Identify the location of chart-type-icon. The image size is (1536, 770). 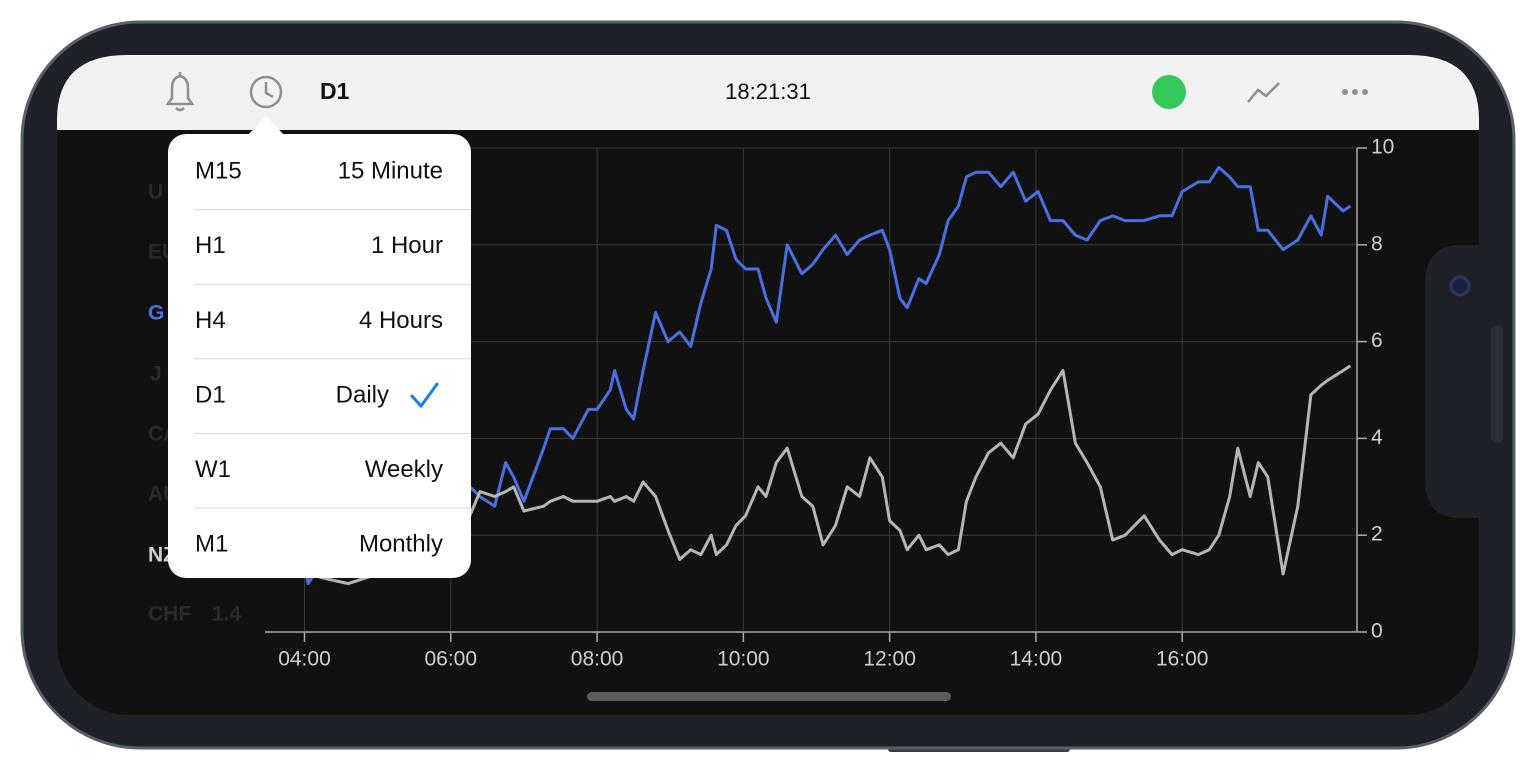
(1263, 92).